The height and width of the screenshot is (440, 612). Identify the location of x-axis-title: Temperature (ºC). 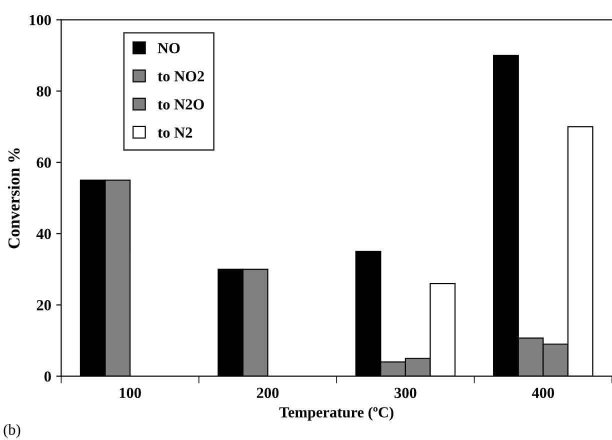
(336, 413).